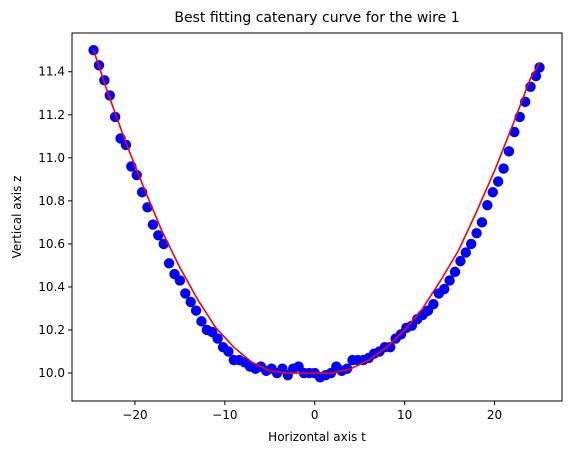  I want to click on x-tick-label: 10, so click(404, 415).